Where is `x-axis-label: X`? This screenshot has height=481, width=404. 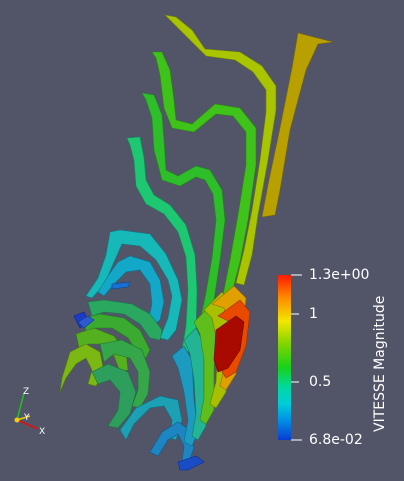
x-axis-label: X is located at coordinates (42, 432).